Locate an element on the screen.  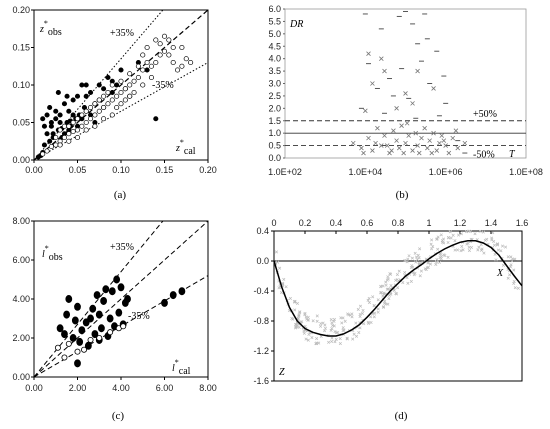
panel-c-ytick-label: 2.00 is located at coordinates (21, 338).